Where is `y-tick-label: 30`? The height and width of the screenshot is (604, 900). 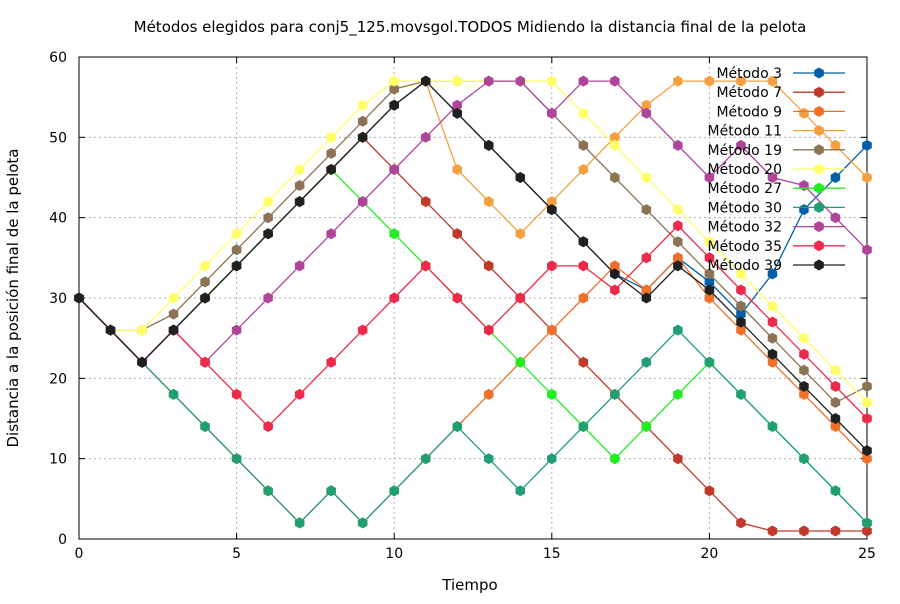
y-tick-label: 30 is located at coordinates (58, 299).